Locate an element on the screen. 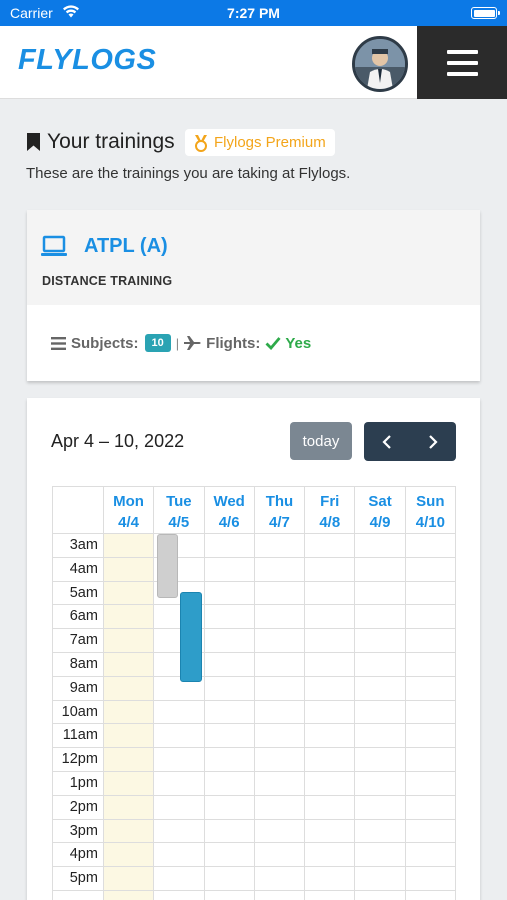  day-header: Sun 4/10 is located at coordinates (431, 510).